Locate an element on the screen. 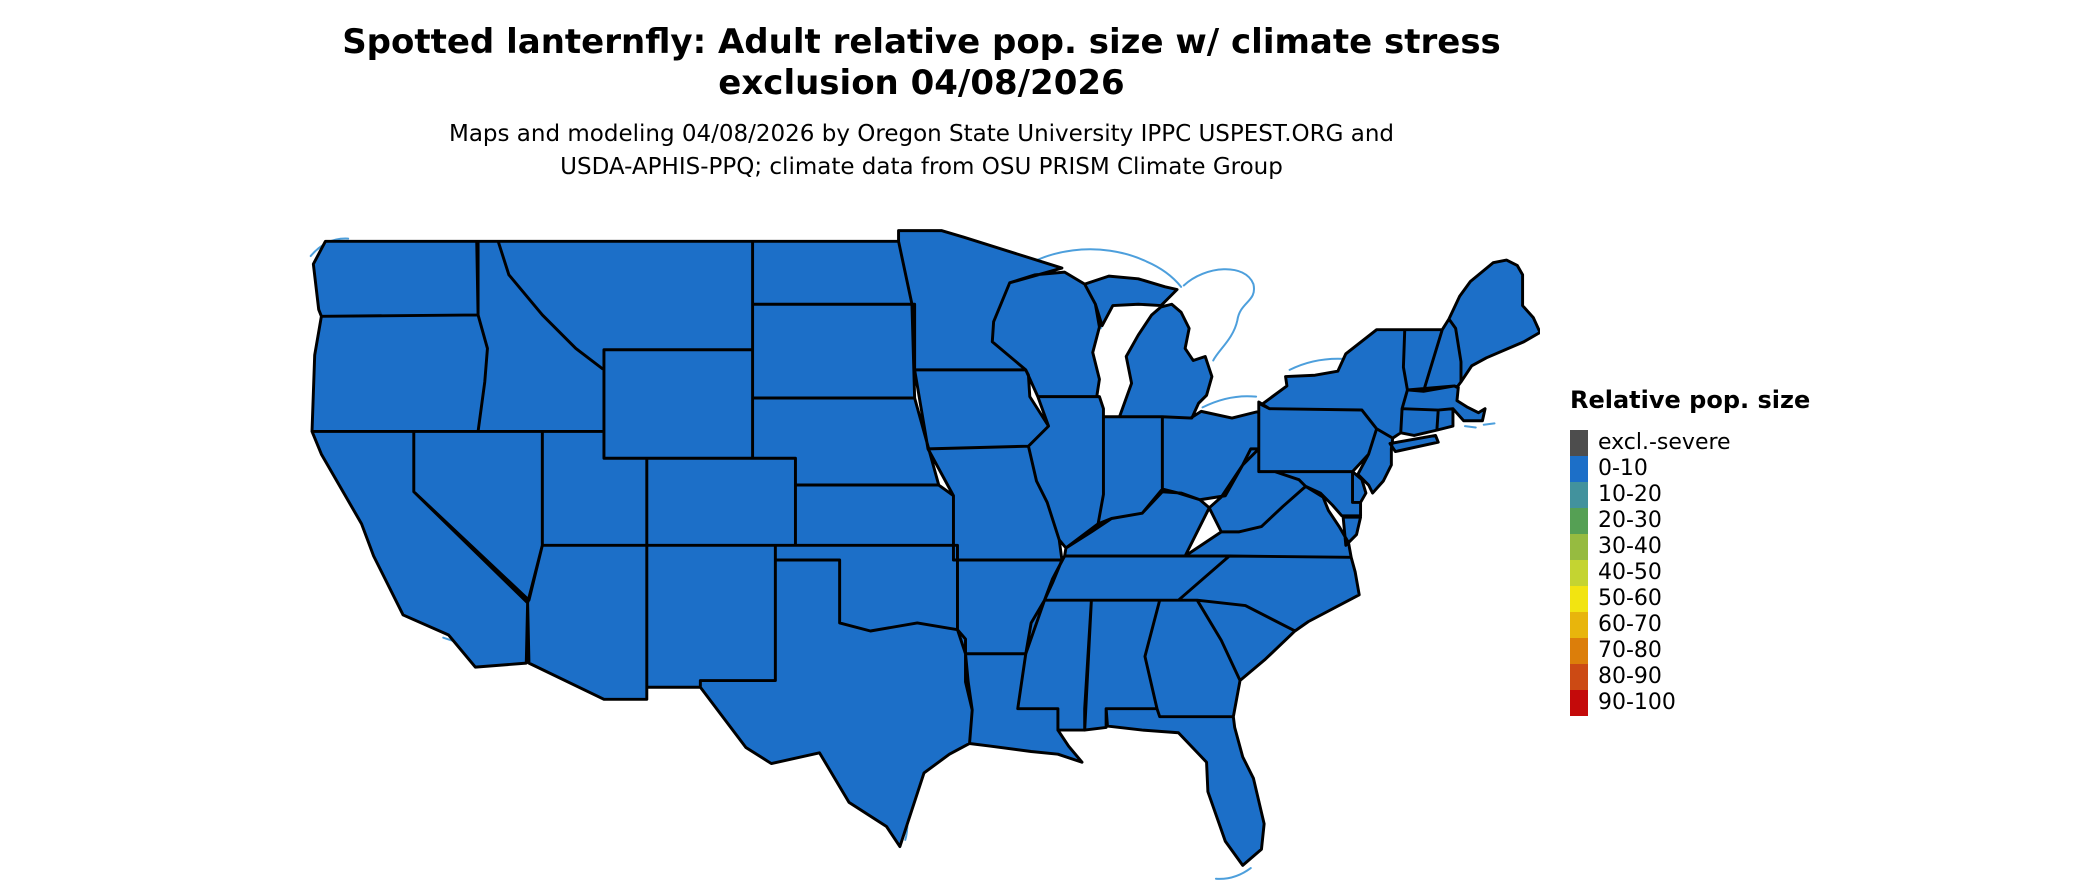 Image resolution: width=2100 pixels, height=892 pixels. legend-item: 50-60 is located at coordinates (1720, 599).